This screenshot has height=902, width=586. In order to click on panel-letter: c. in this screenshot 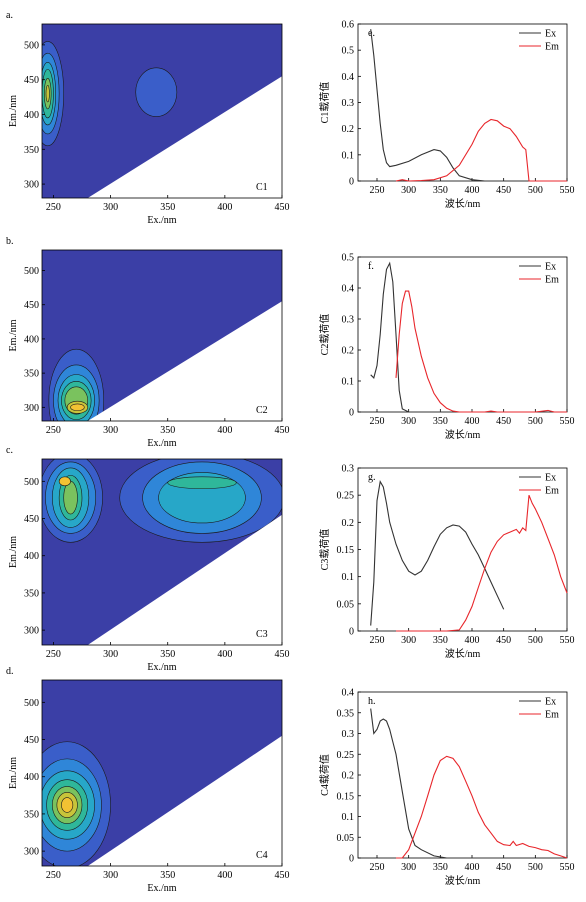, I will do `click(9, 450)`.